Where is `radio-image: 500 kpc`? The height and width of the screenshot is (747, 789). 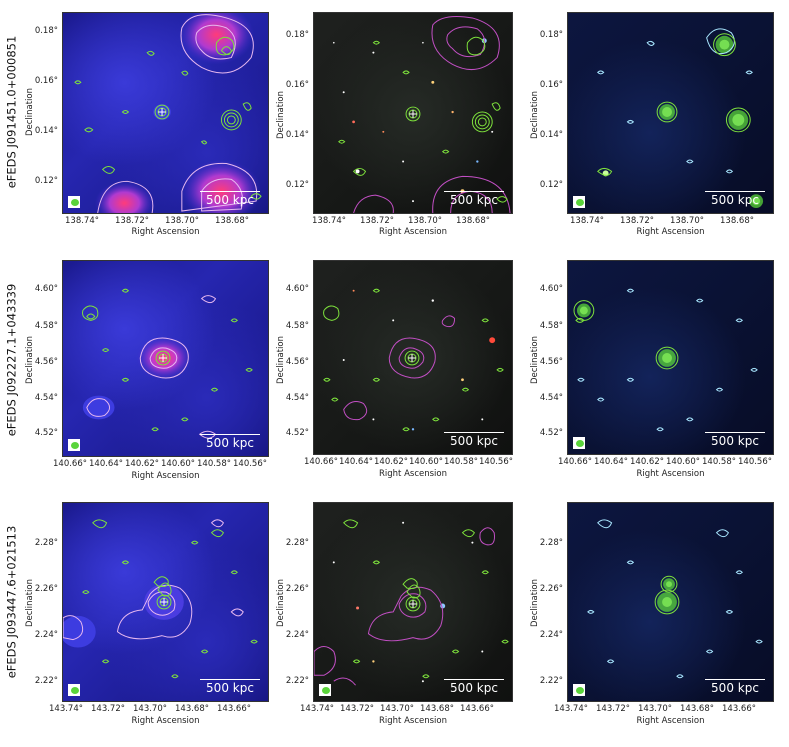
radio-image: 500 kpc is located at coordinates (670, 357).